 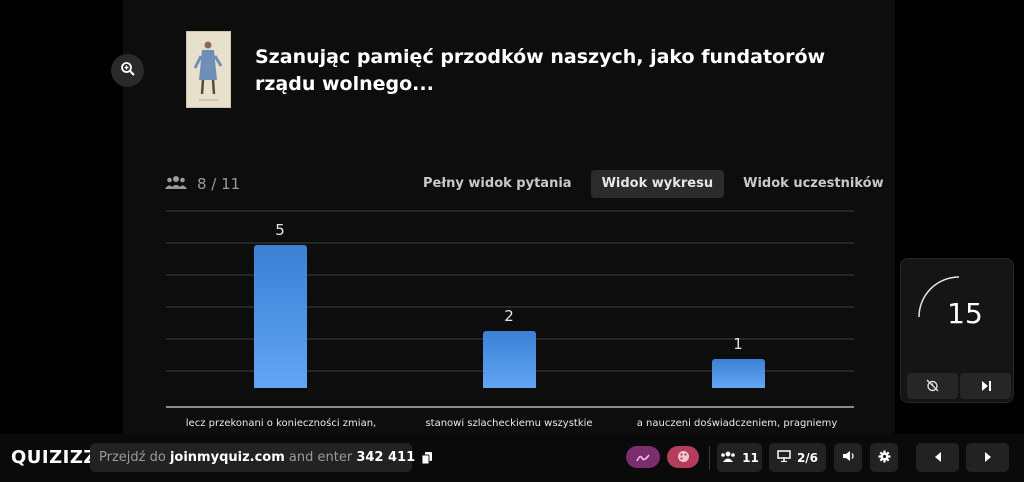 I want to click on x-label-1: lecz przekonani o konieczności zmian,, so click(x=281, y=423).